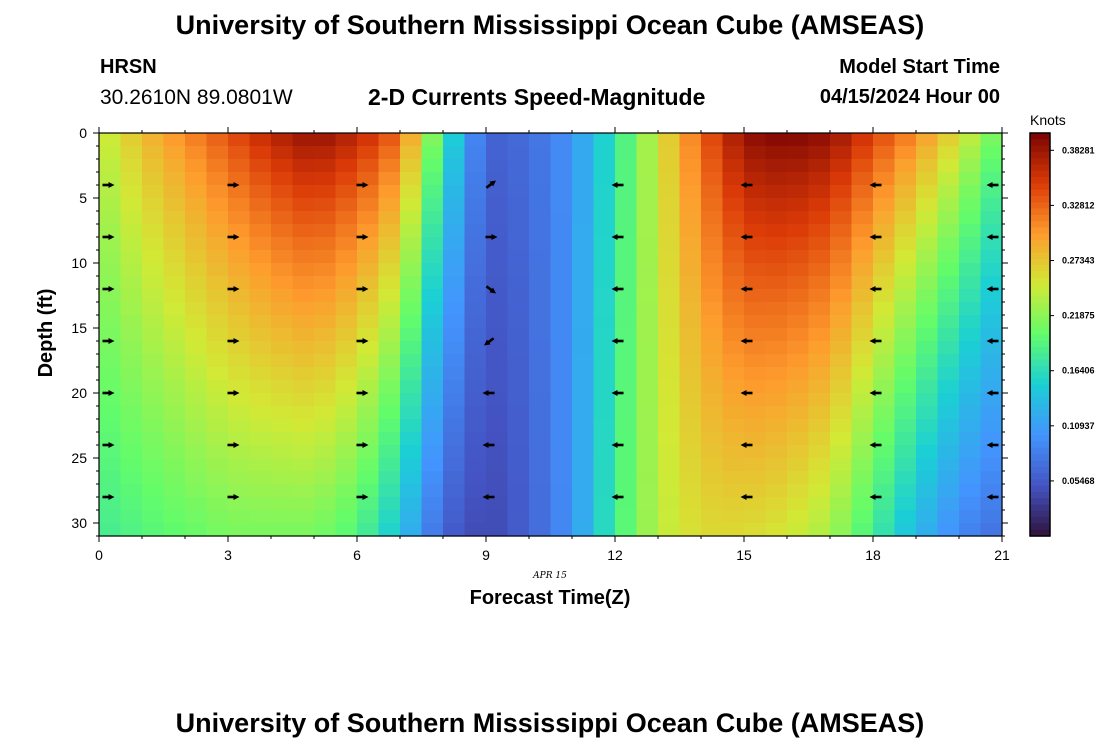 The height and width of the screenshot is (750, 1100). Describe the element at coordinates (537, 97) in the screenshot. I see `chart-subtitle: 2-D Currents Speed-Magnitude` at that location.